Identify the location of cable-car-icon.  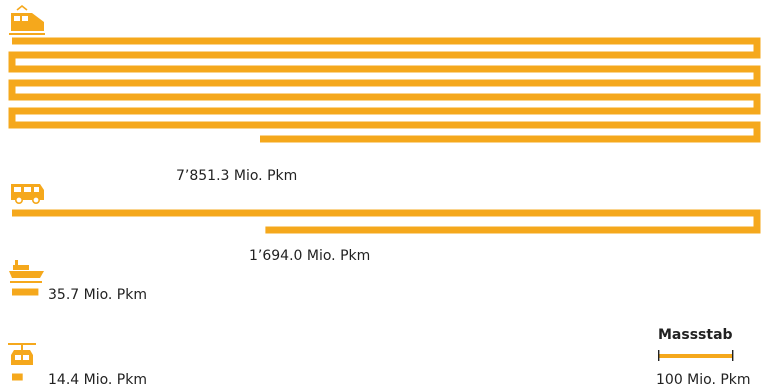
(22, 354).